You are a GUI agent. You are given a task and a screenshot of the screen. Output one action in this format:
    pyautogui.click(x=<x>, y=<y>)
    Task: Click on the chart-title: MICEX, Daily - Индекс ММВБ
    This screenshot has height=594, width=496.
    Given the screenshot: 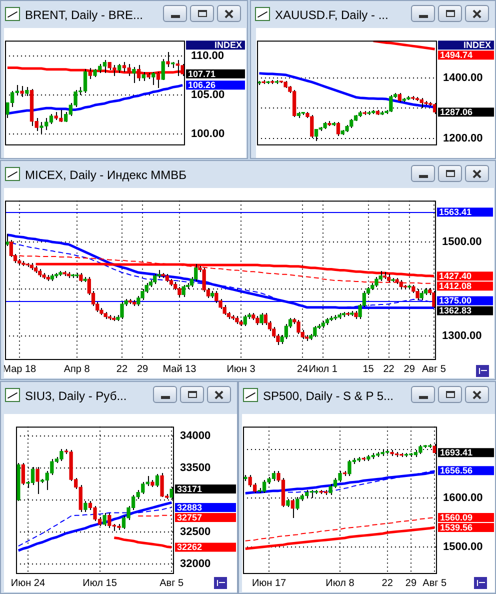 What is the action you would take?
    pyautogui.click(x=106, y=175)
    